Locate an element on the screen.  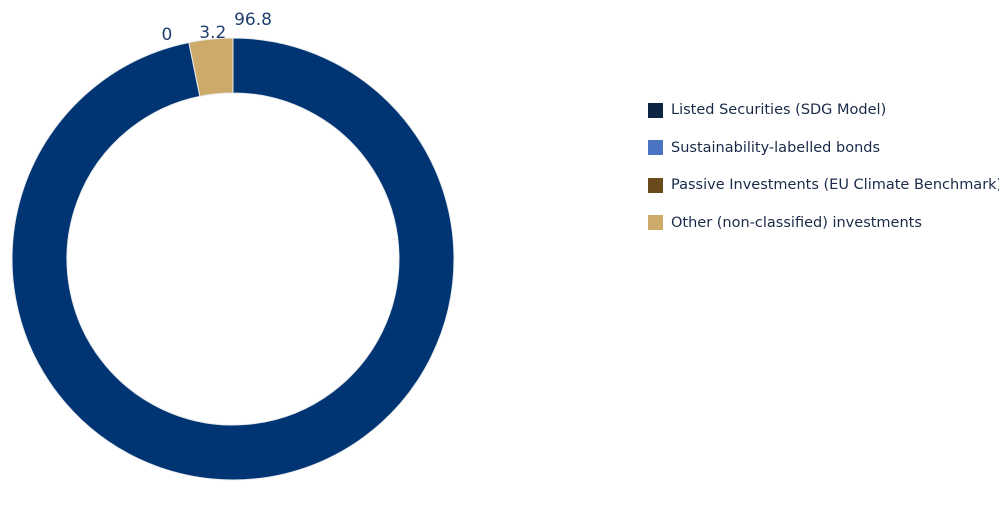
legend-item-listed-securities: Listed Securities (SDG Model) is located at coordinates (823, 110).